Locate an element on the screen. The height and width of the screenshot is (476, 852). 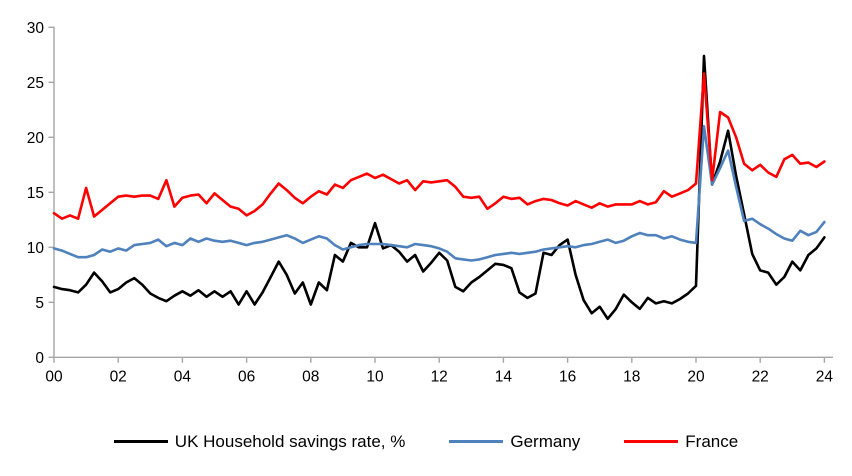
x-tick-label-00: 00 is located at coordinates (54, 376).